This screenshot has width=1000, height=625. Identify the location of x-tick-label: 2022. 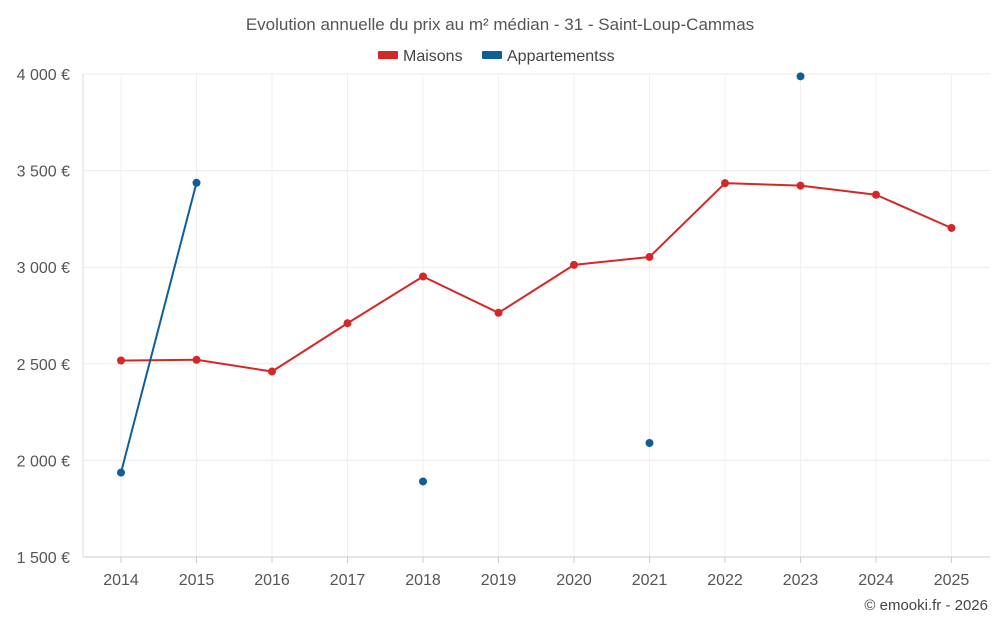
(725, 580).